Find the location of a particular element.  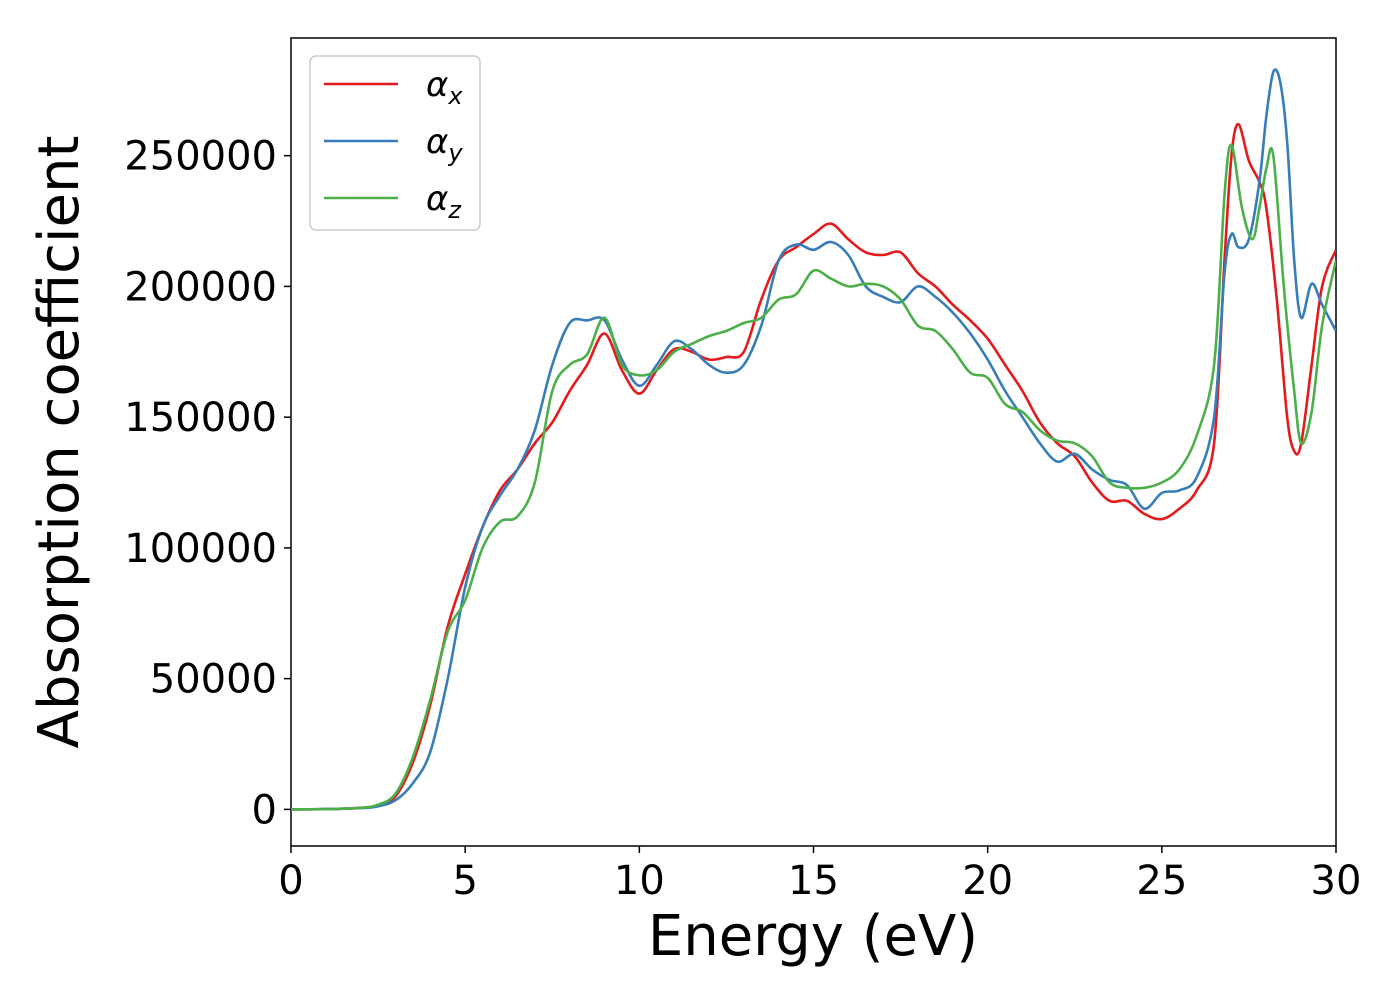

x-tick-label: 0 is located at coordinates (290, 881).